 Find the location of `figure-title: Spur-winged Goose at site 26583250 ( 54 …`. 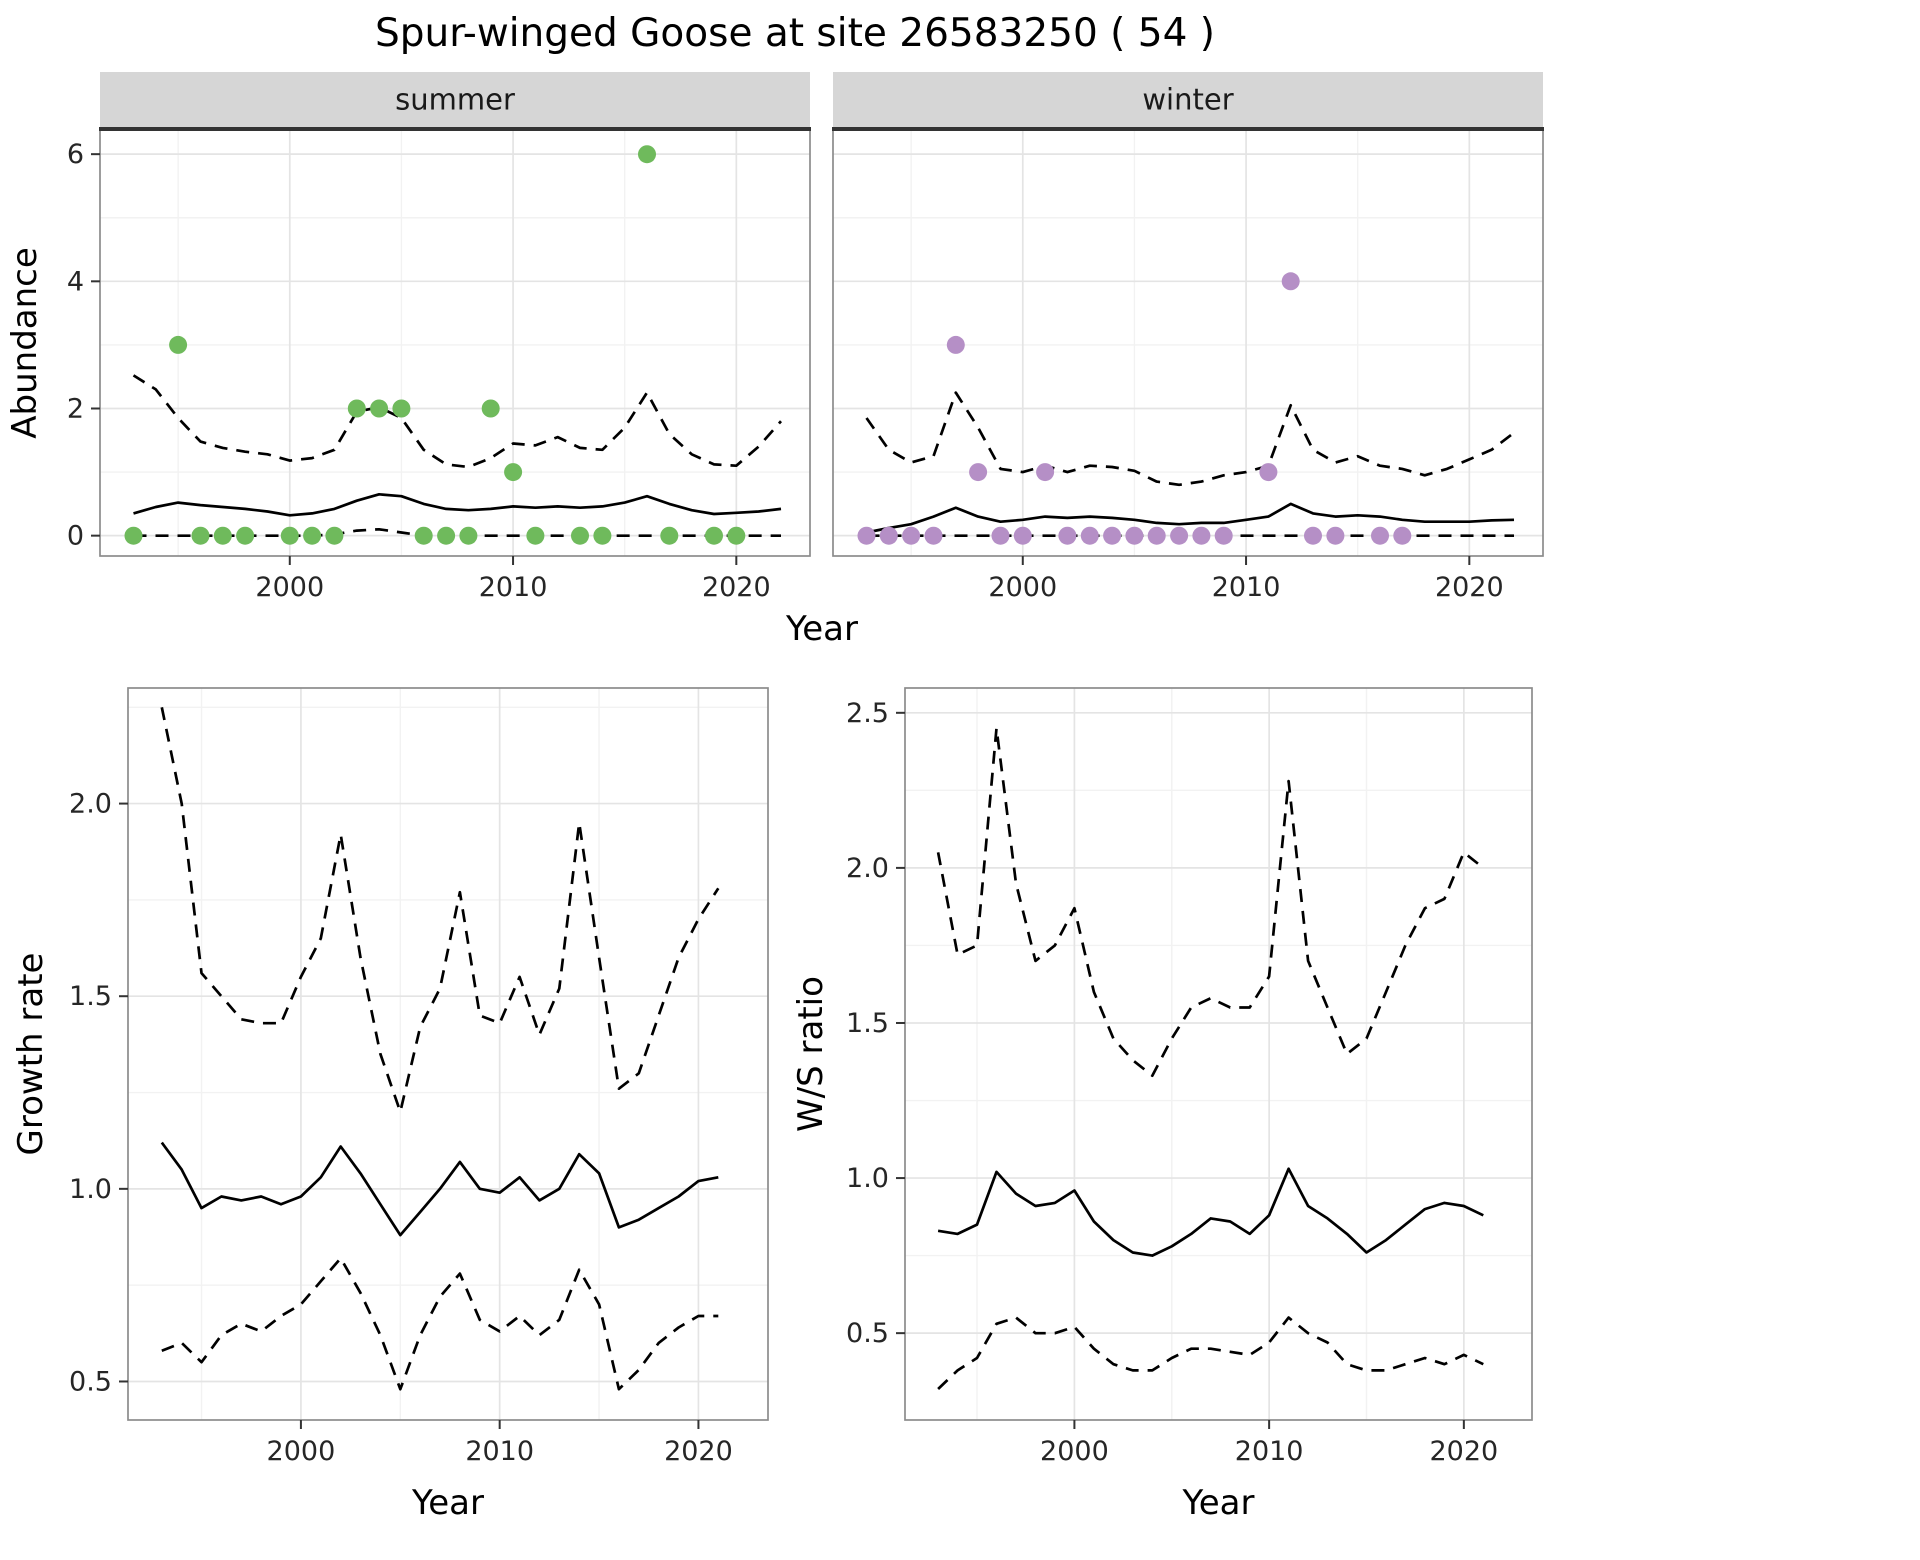

figure-title: Spur-winged Goose at site 26583250 ( 54 … is located at coordinates (795, 33).